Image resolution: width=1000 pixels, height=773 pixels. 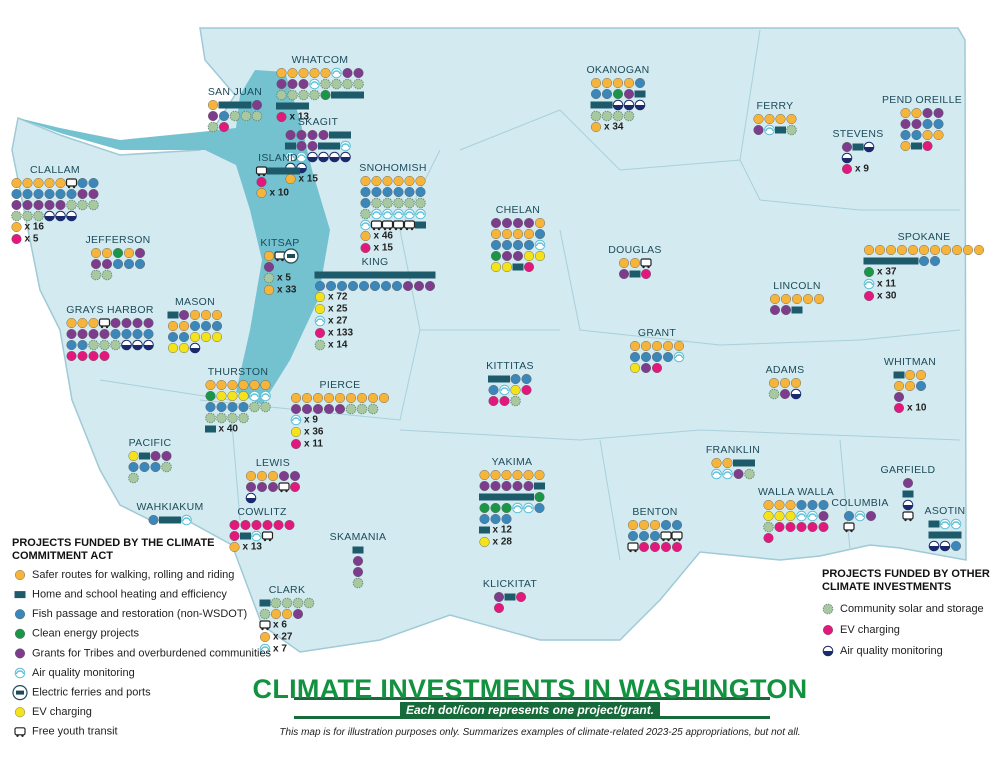 I want to click on multiplier: x 25, so click(x=338, y=309).